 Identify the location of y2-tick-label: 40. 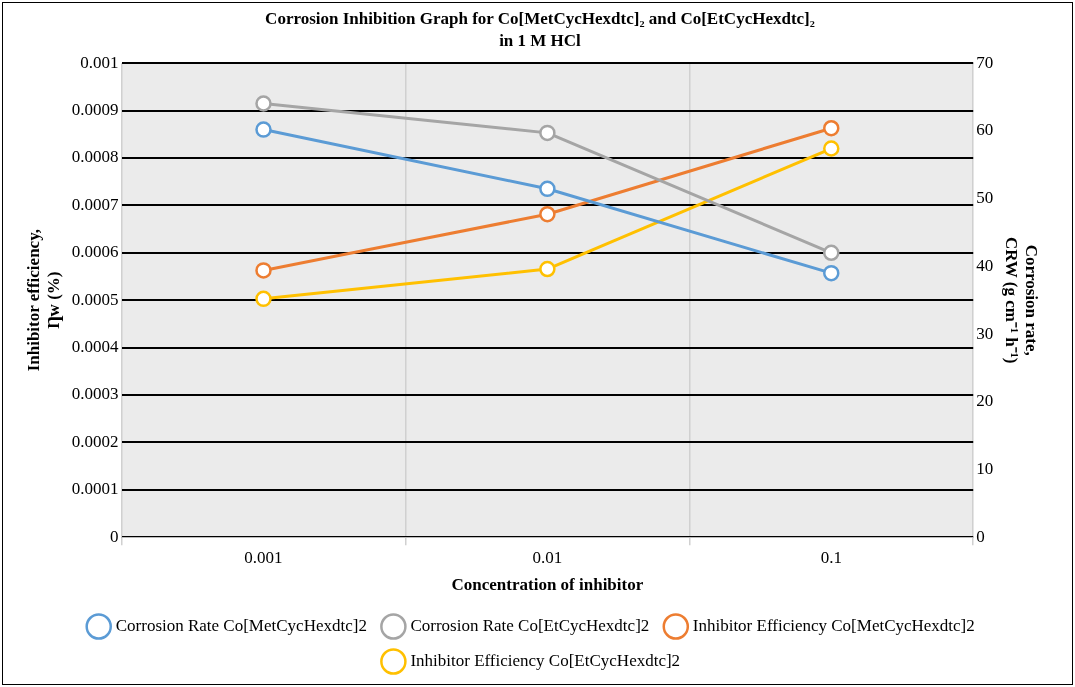
(985, 265).